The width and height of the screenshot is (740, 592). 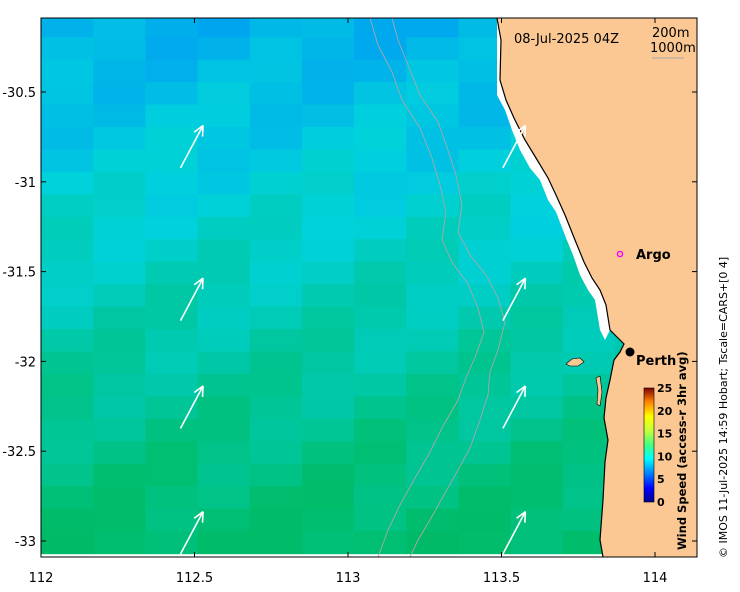 What do you see at coordinates (670, 33) in the screenshot?
I see `depth-label-200m: 200m` at bounding box center [670, 33].